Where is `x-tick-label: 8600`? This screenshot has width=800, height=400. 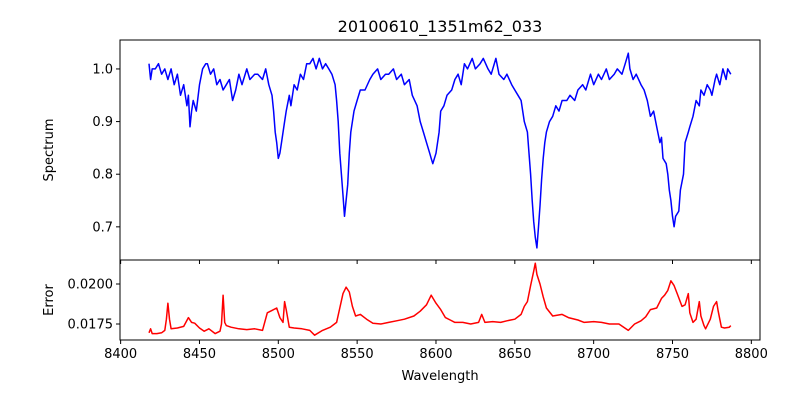 x-tick-label: 8600 is located at coordinates (435, 354).